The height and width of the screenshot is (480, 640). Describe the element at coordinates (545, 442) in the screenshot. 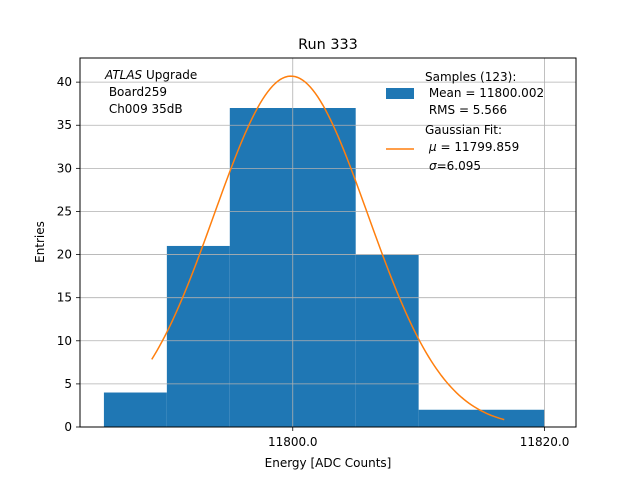

I see `x-tick-label-2: 11820.0` at that location.